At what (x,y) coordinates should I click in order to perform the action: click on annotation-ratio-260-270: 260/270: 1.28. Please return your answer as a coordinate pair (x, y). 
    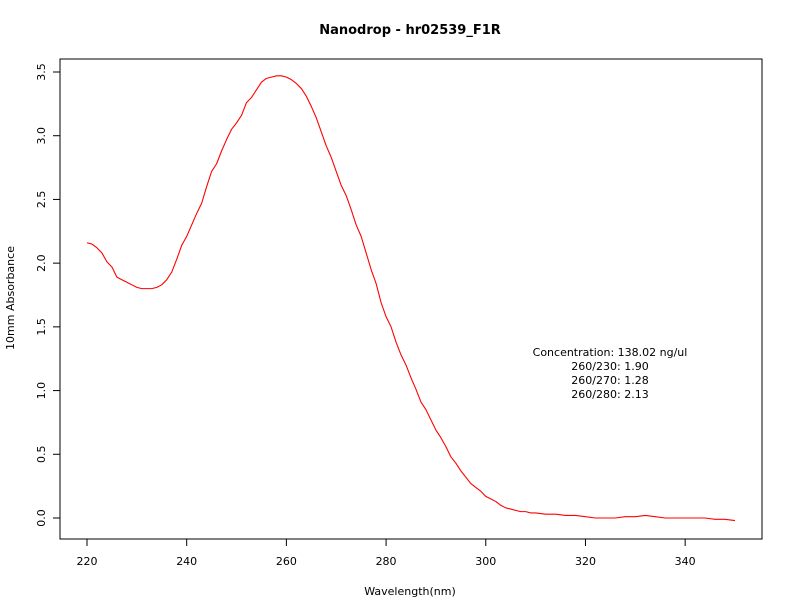
    Looking at the image, I should click on (609, 380).